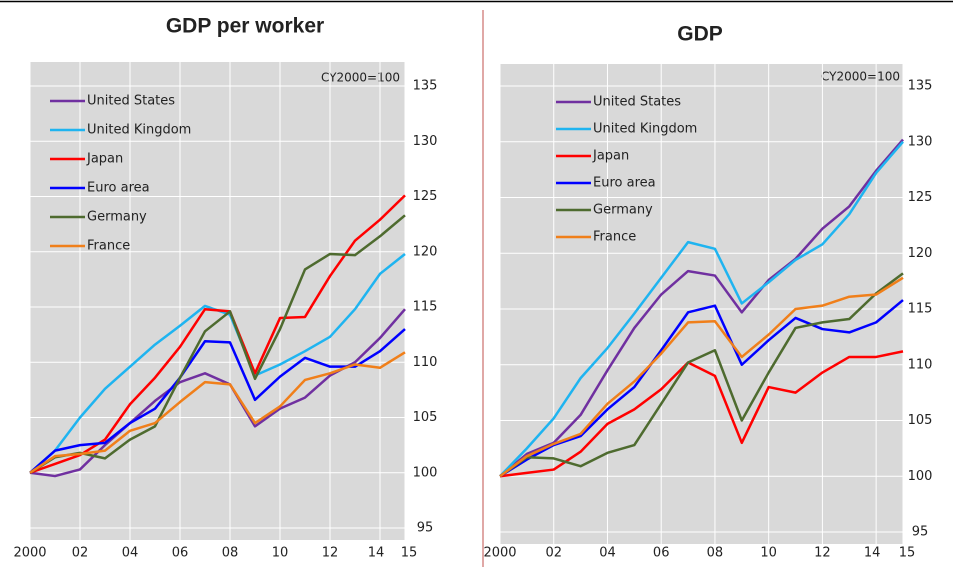 Image resolution: width=953 pixels, height=567 pixels. What do you see at coordinates (245, 26) in the screenshot?
I see `chart-title: GDP per worker` at bounding box center [245, 26].